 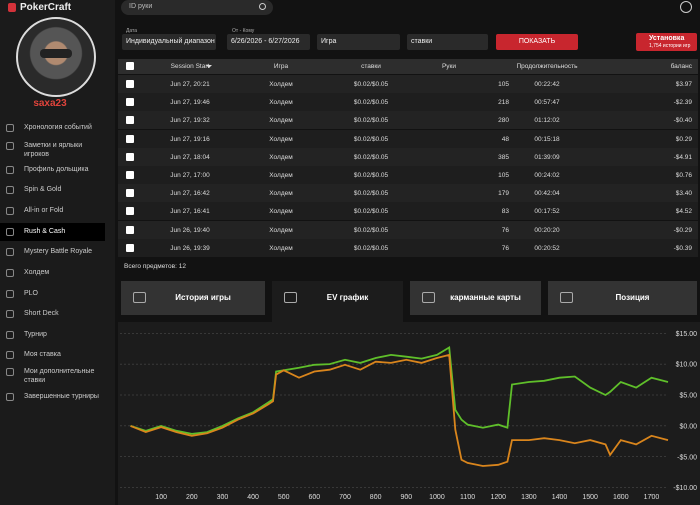 I want to click on menu-label: Mystery Battle Royale, so click(x=58, y=251).